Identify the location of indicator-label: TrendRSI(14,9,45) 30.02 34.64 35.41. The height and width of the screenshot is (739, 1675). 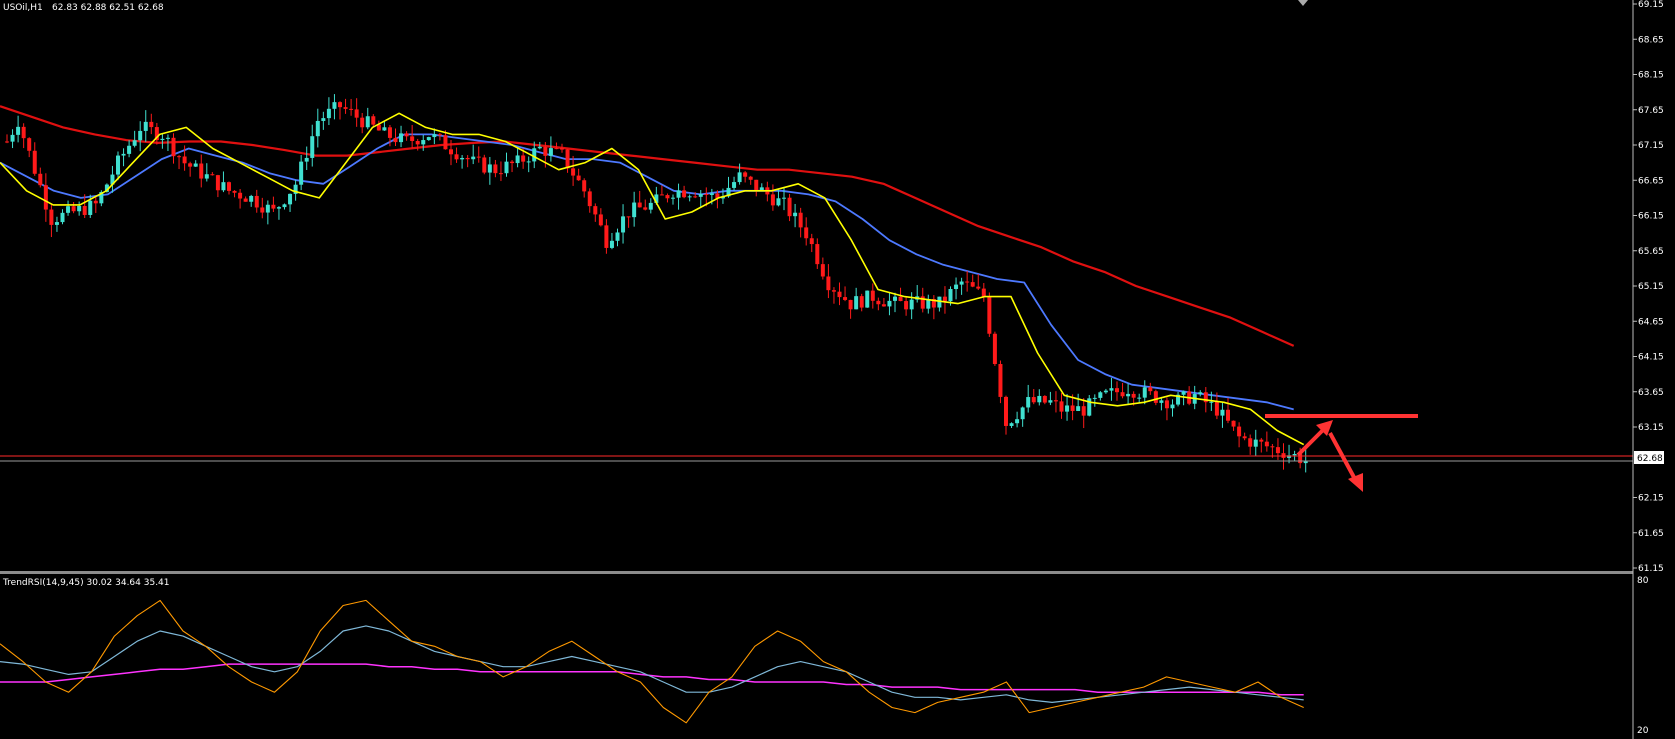
(86, 583).